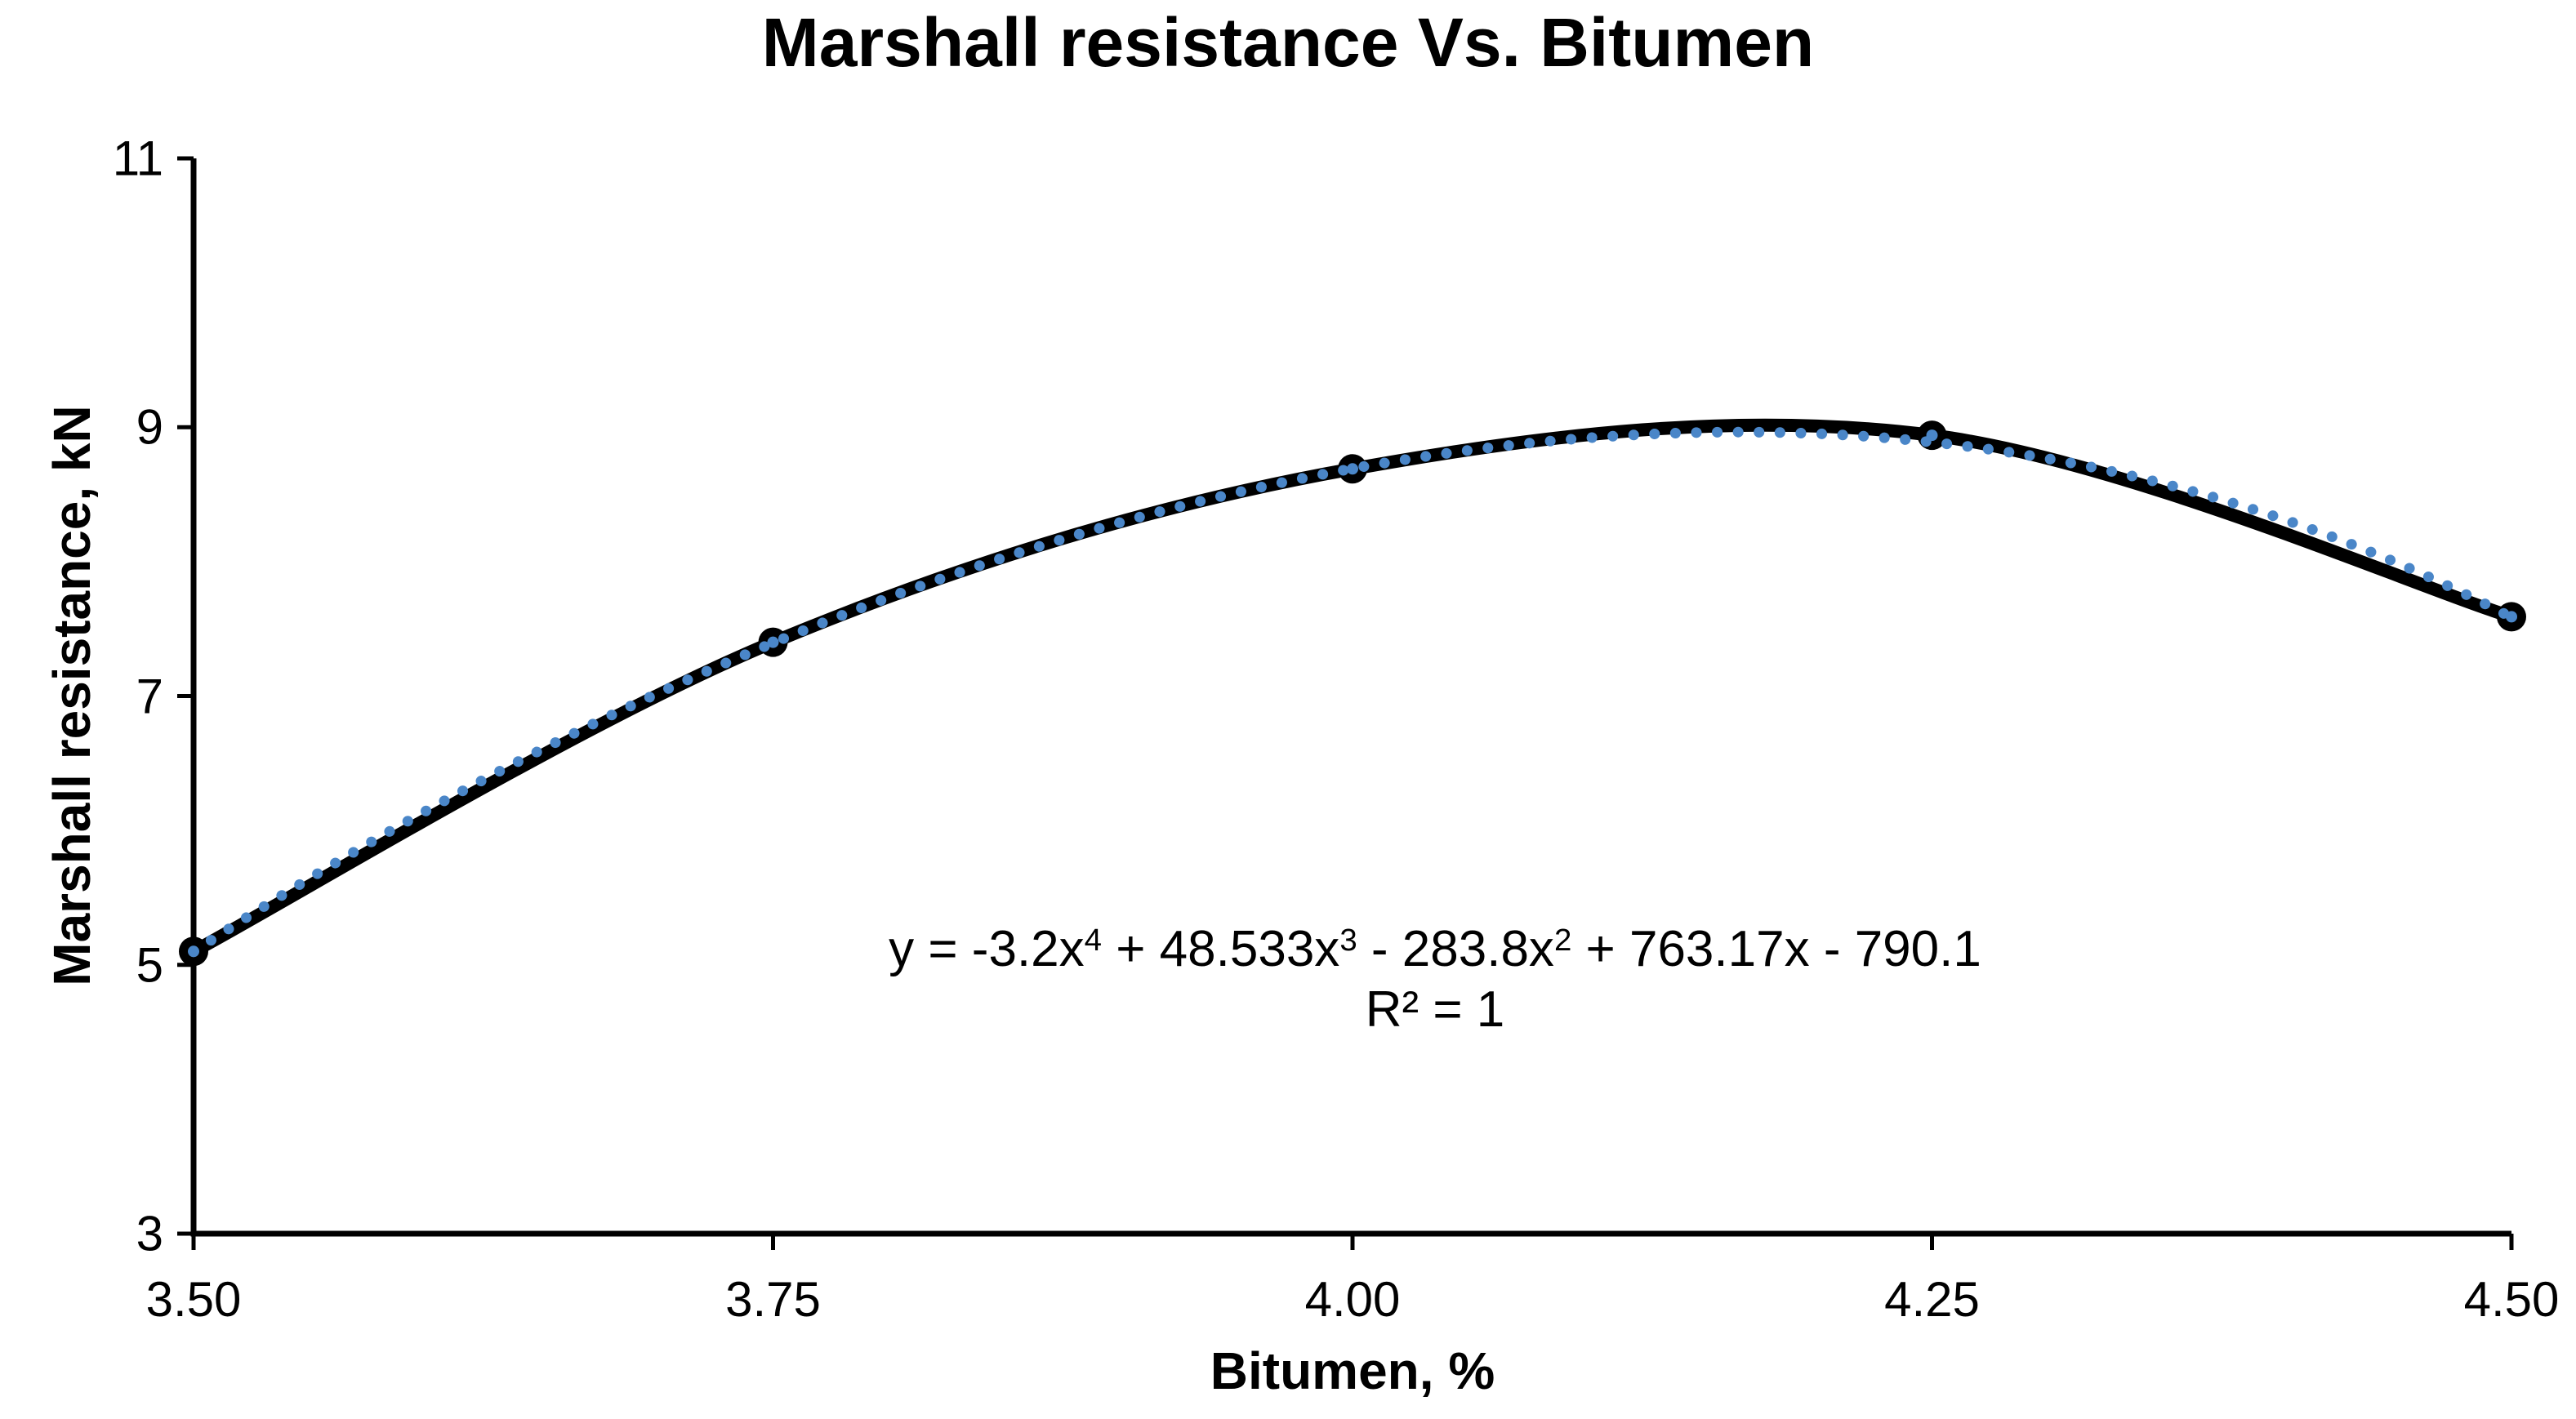  What do you see at coordinates (1221, 949) in the screenshot?
I see `equation-text: + 48.533x` at bounding box center [1221, 949].